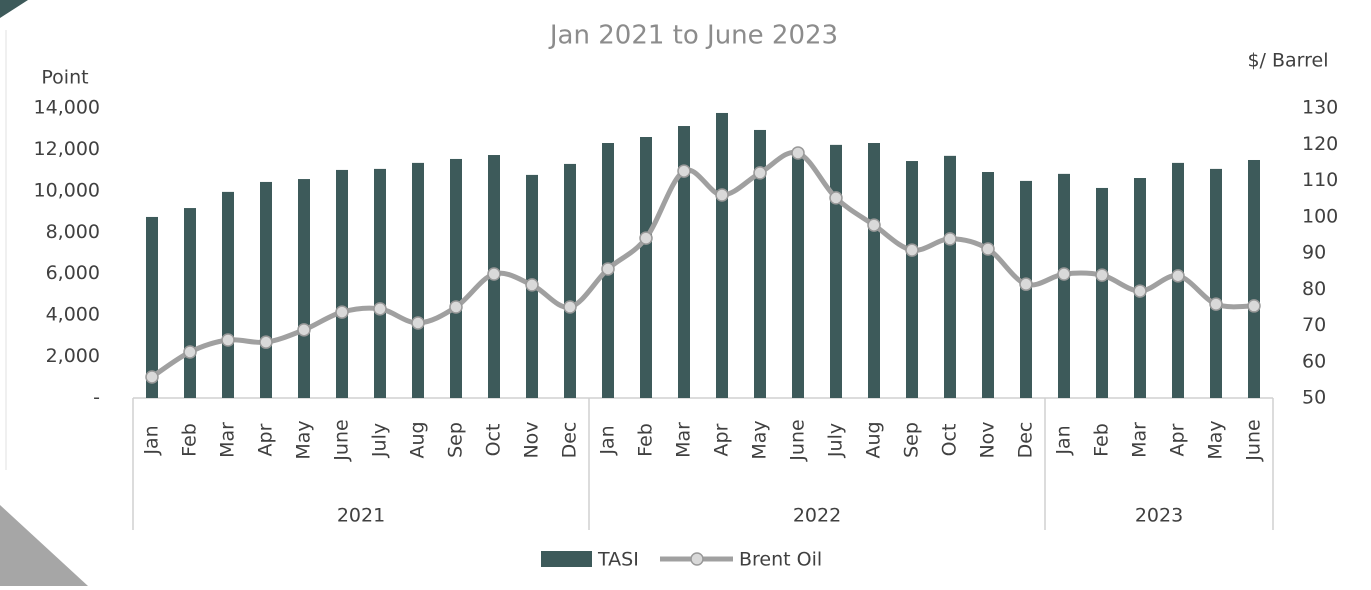 The width and height of the screenshot is (1371, 590). I want to click on chart-title: Jan 2021 to June 2023, so click(693, 36).